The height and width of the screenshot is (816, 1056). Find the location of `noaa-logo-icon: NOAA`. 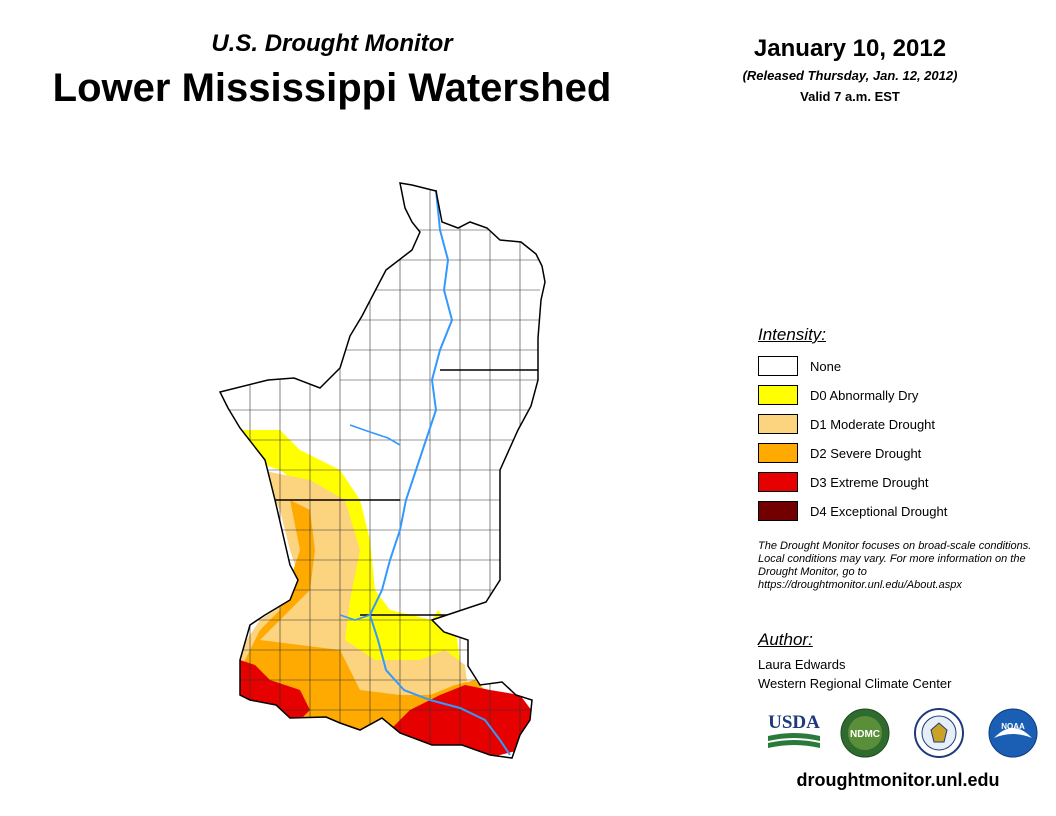

noaa-logo-icon: NOAA is located at coordinates (1013, 733).